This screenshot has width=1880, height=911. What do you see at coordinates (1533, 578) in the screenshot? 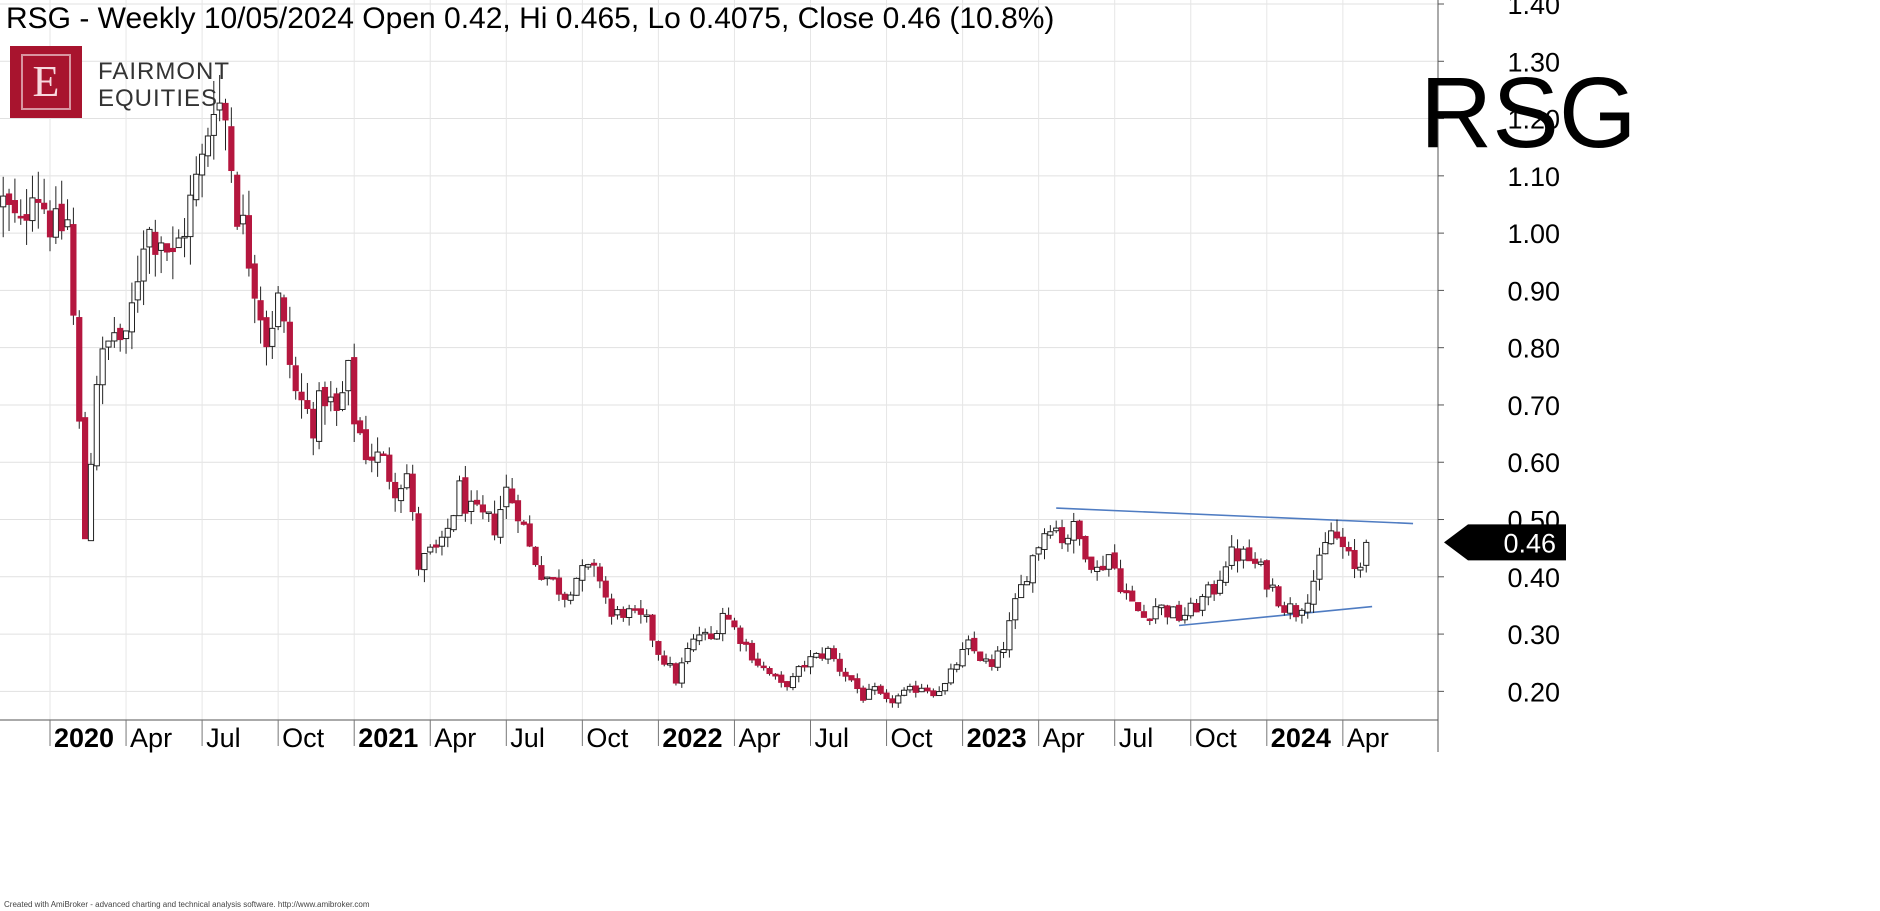
I see `y-tick-label: 0.40` at bounding box center [1533, 578].